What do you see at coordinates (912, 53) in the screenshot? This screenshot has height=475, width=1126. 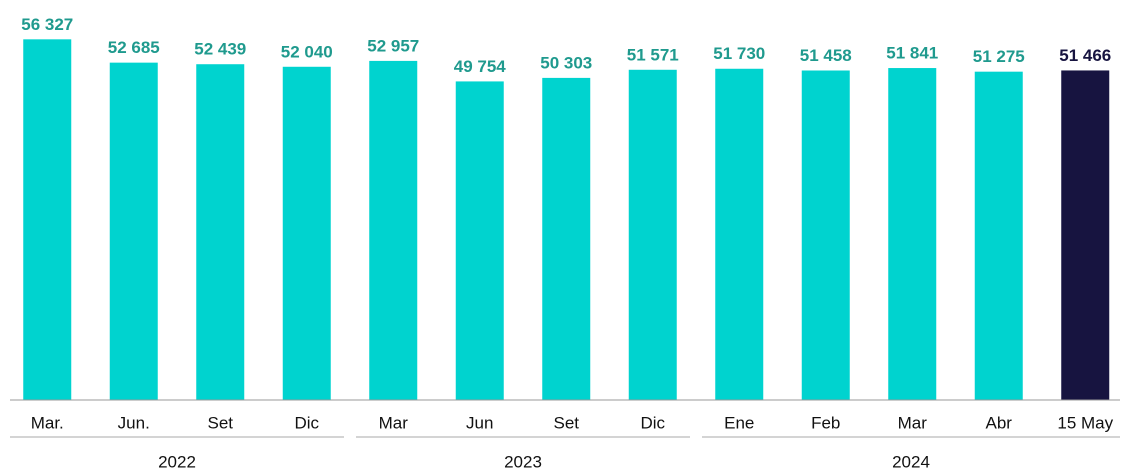 I see `value-label: 51 841` at bounding box center [912, 53].